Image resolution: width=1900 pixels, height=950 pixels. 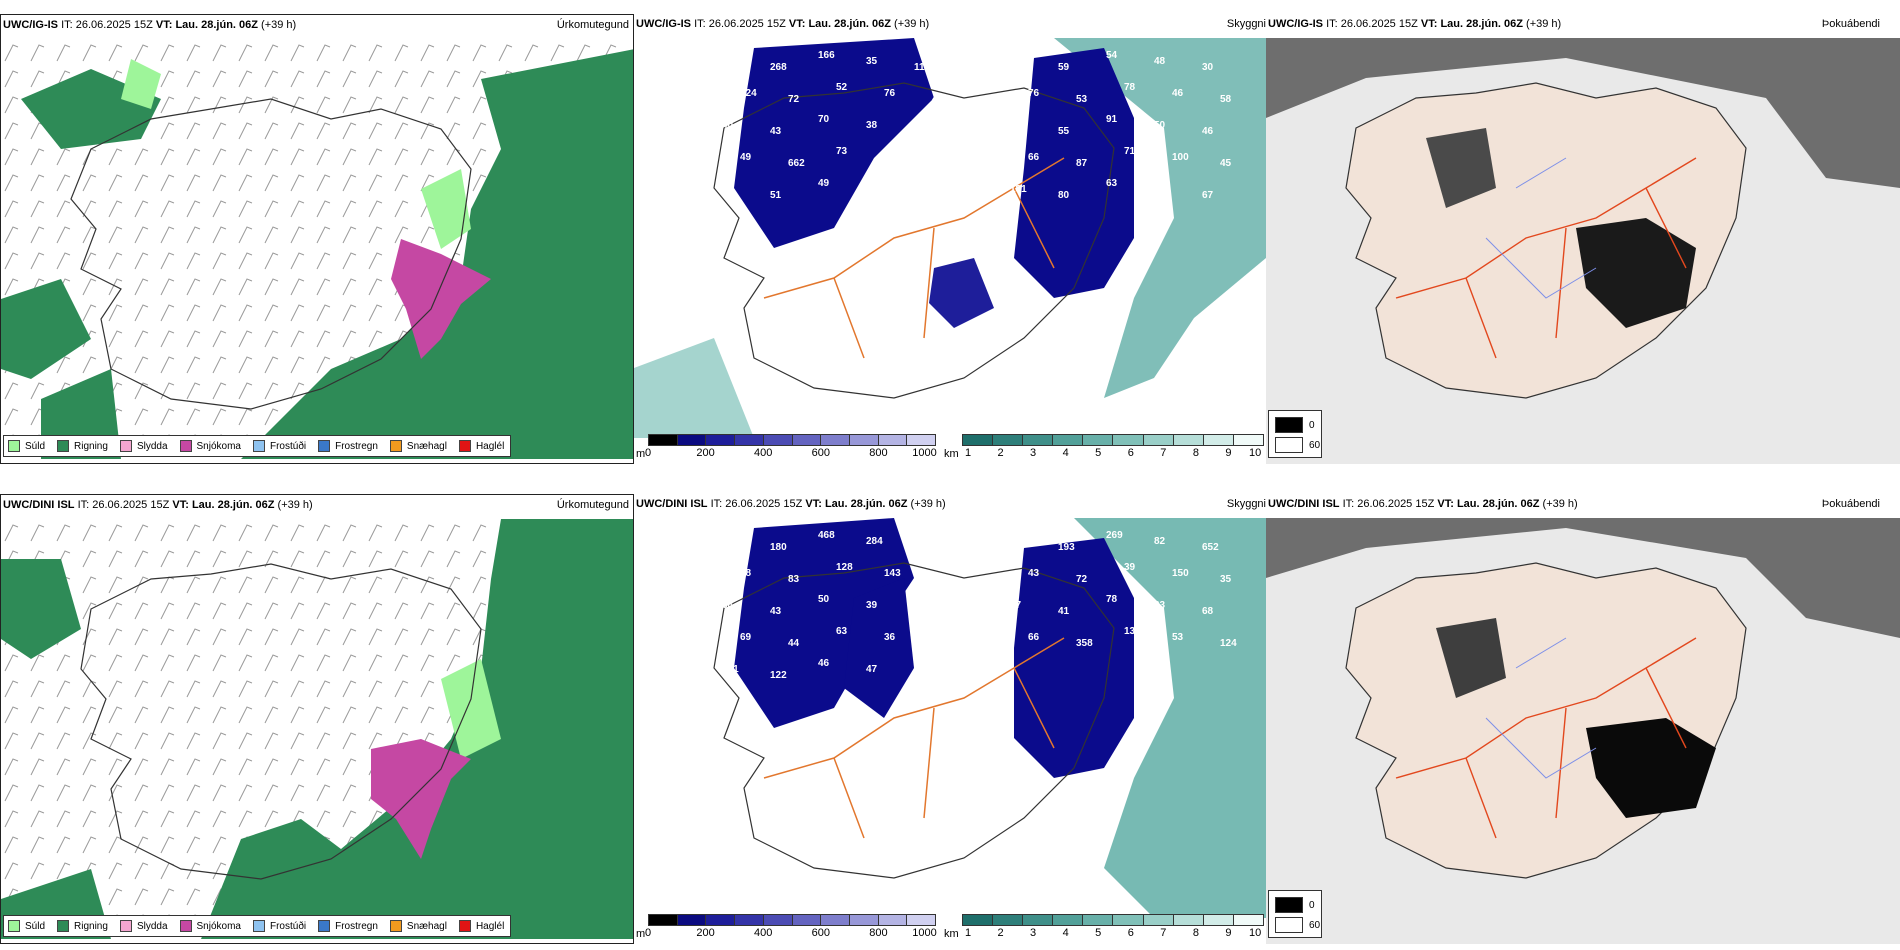 What do you see at coordinates (694, 388) in the screenshot?
I see `visibility-southwest` at bounding box center [694, 388].